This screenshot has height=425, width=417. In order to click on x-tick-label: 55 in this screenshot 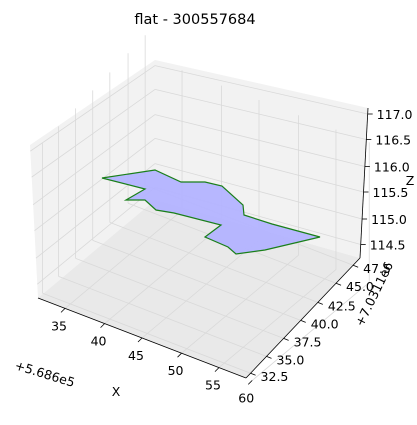, I will do `click(213, 385)`.